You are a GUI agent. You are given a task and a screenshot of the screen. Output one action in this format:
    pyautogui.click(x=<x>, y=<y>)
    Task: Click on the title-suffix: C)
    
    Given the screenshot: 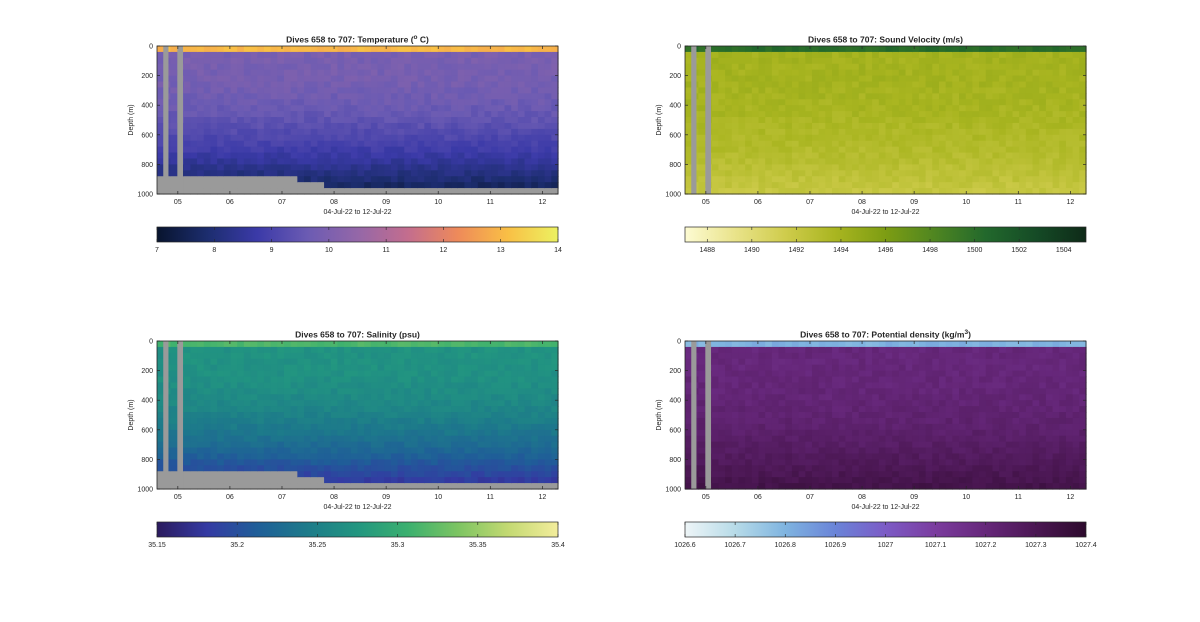 What is the action you would take?
    pyautogui.click(x=424, y=40)
    